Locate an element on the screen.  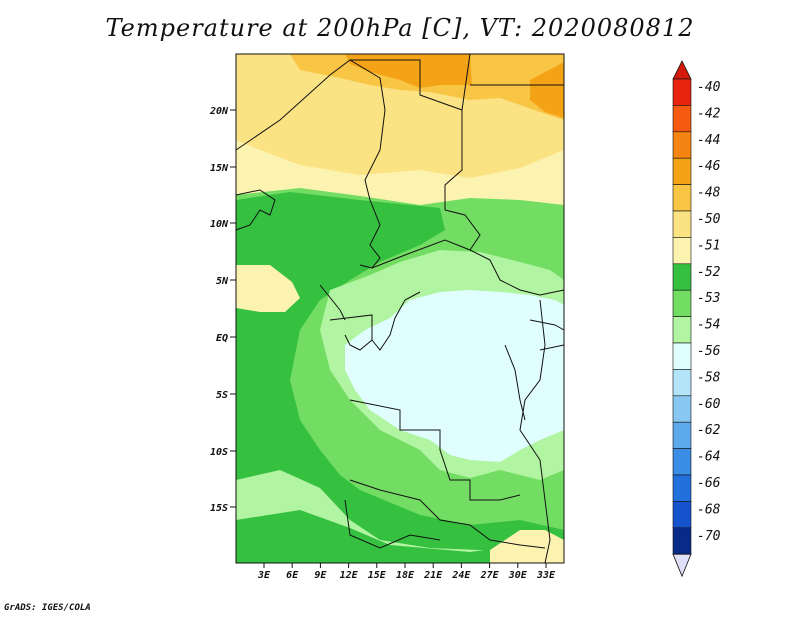
lat-tick-label: 5N is located at coordinates (222, 281).